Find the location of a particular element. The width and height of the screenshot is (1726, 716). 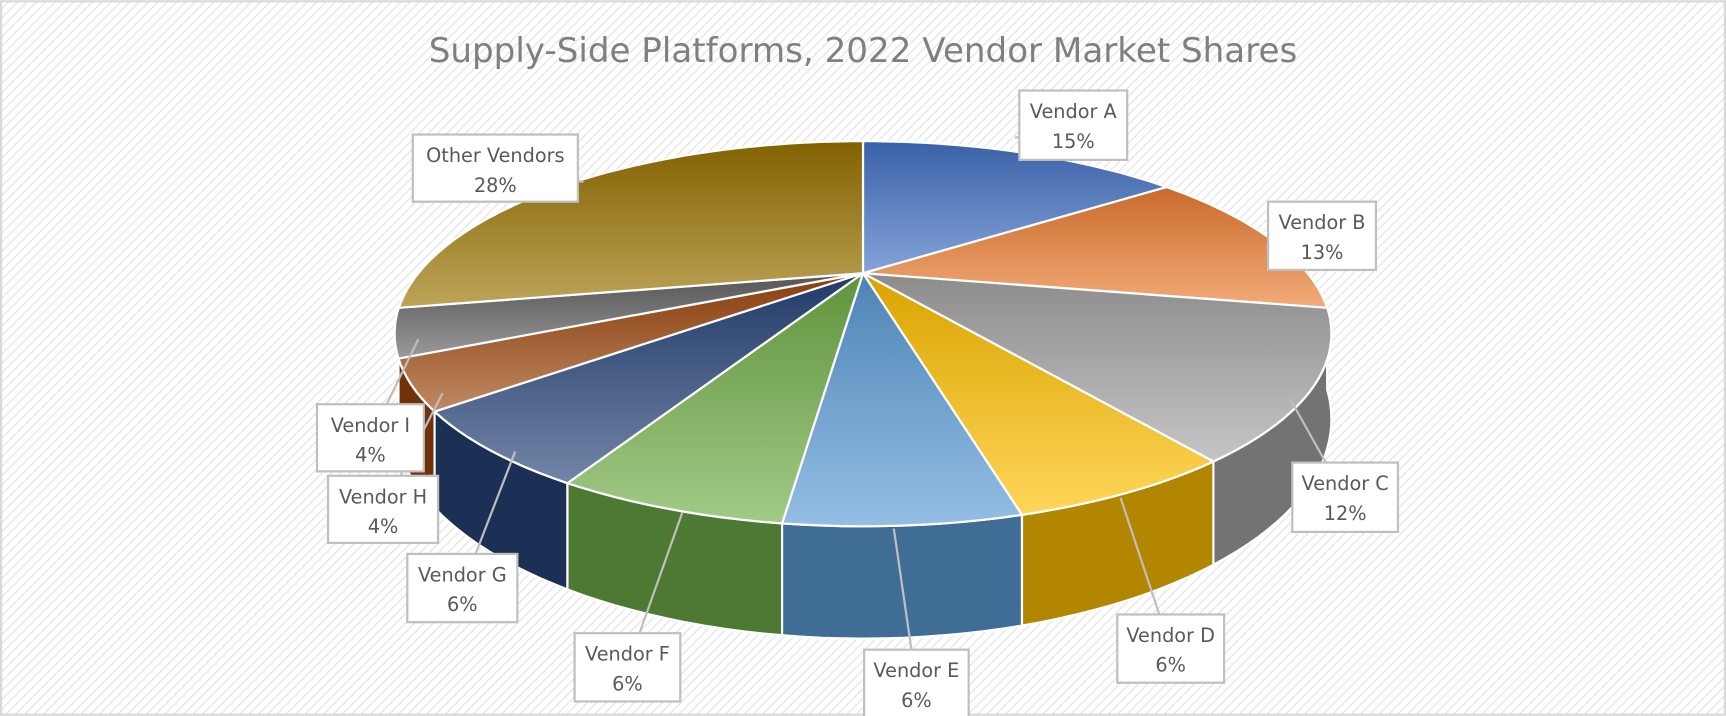

data-label: Vendor I 4% is located at coordinates (370, 405).